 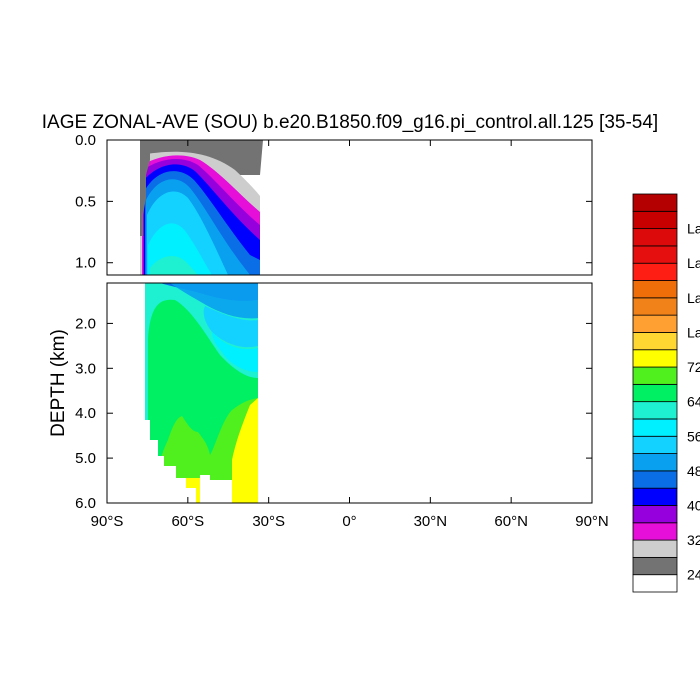 What do you see at coordinates (85, 323) in the screenshot?
I see `y-tick-label: 2.0` at bounding box center [85, 323].